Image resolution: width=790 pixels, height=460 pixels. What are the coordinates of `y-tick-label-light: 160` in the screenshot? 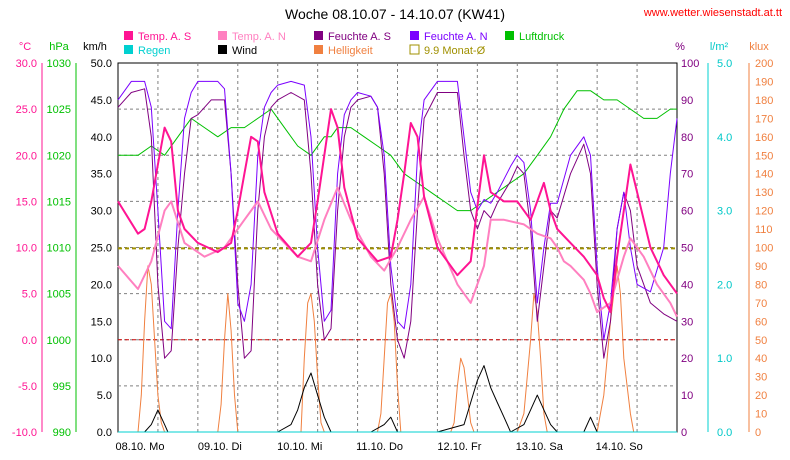 It's located at (764, 138).